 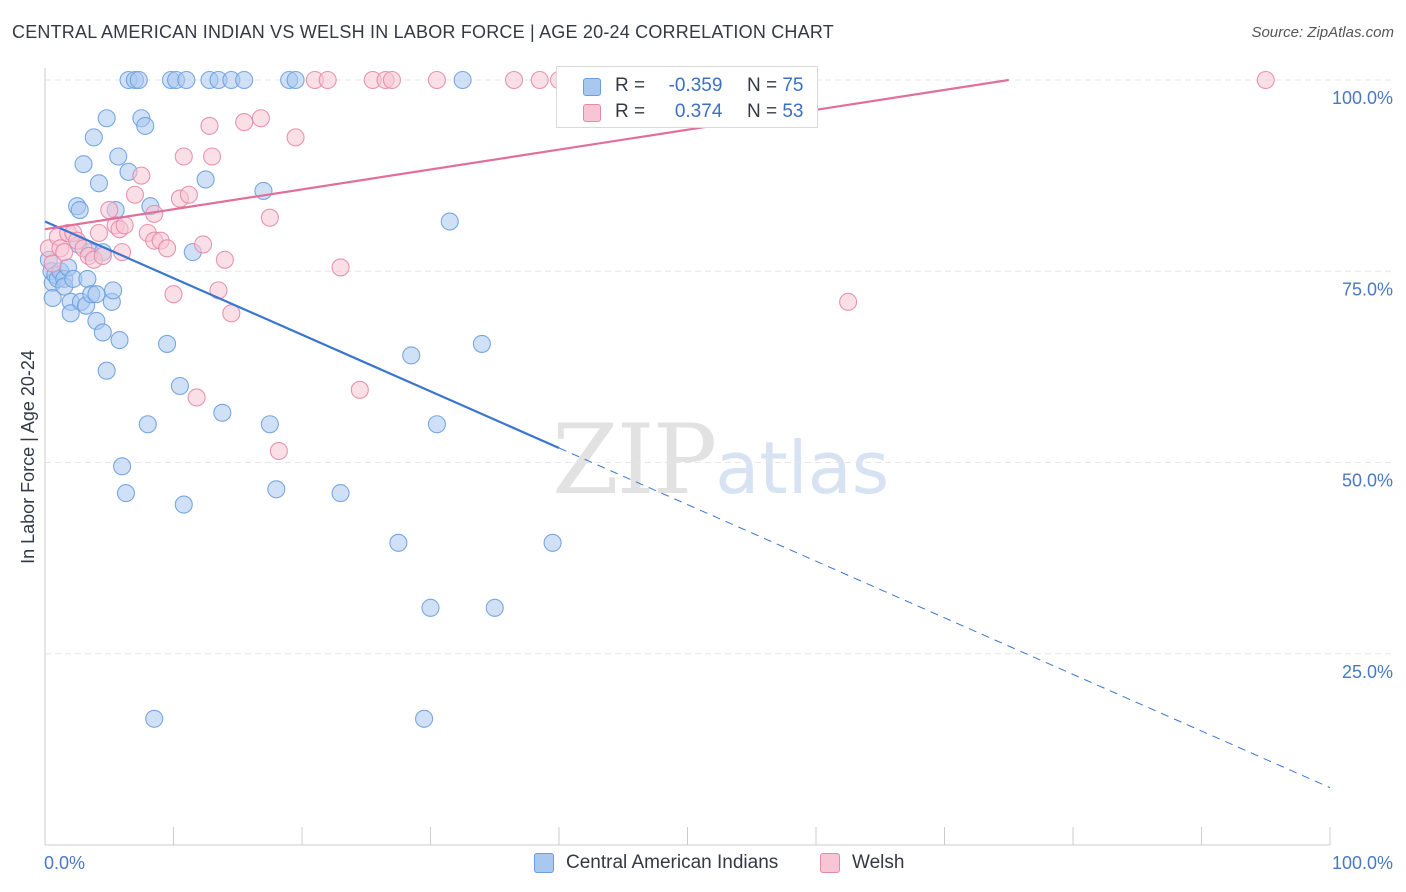 What do you see at coordinates (634, 460) in the screenshot?
I see `watermark-zip: ZIP` at bounding box center [634, 460].